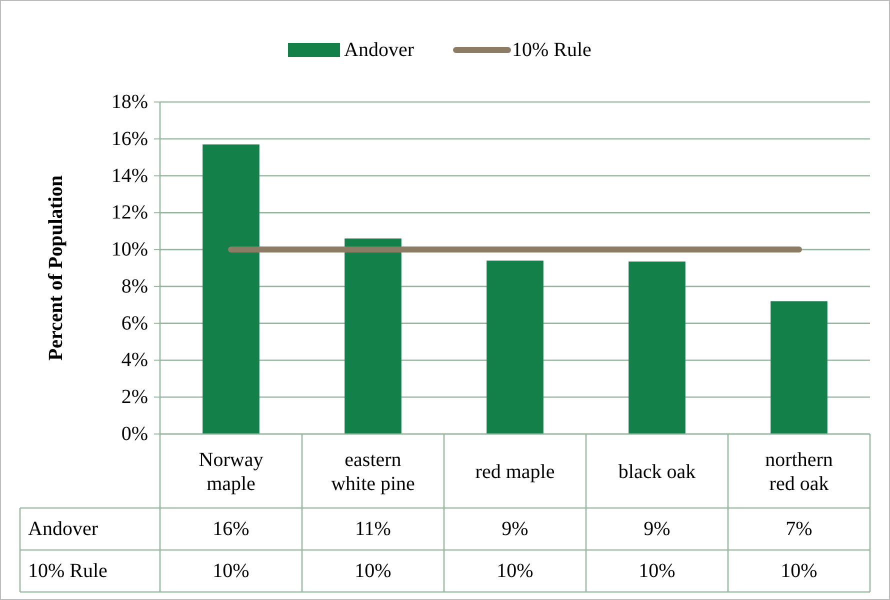  I want to click on y-tick-label: 10%, so click(129, 249).